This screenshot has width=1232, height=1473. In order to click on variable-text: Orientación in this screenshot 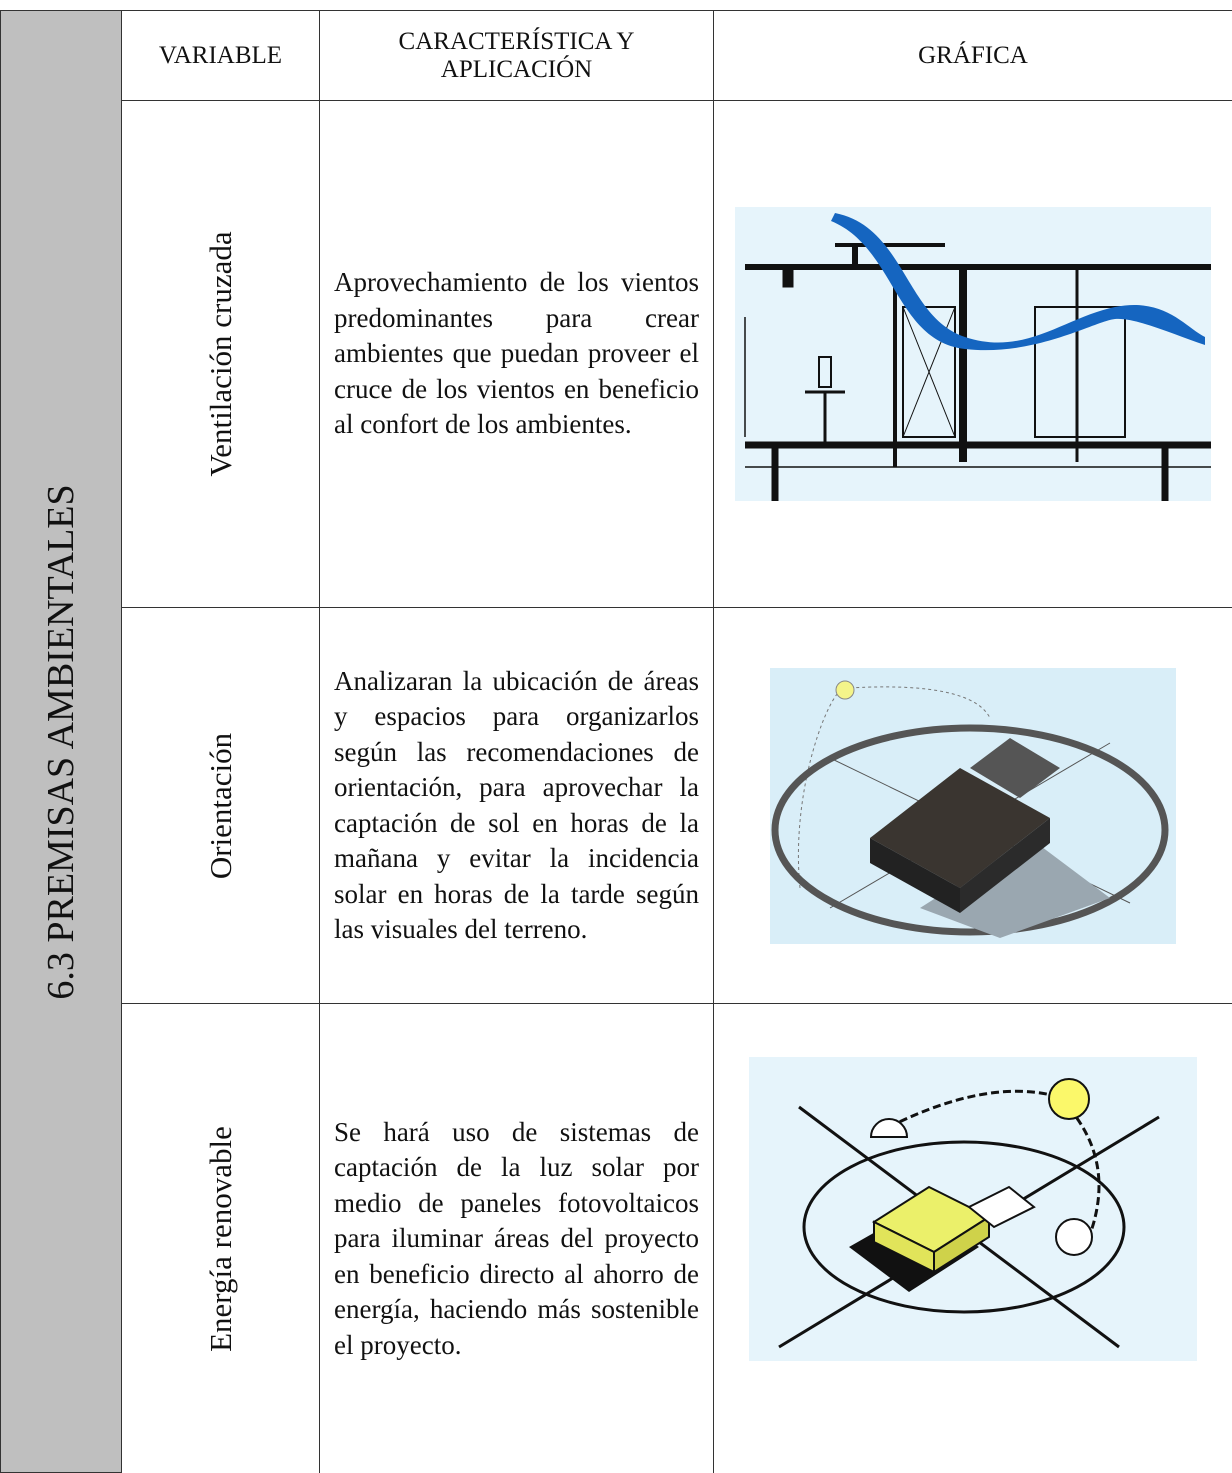, I will do `click(220, 805)`.